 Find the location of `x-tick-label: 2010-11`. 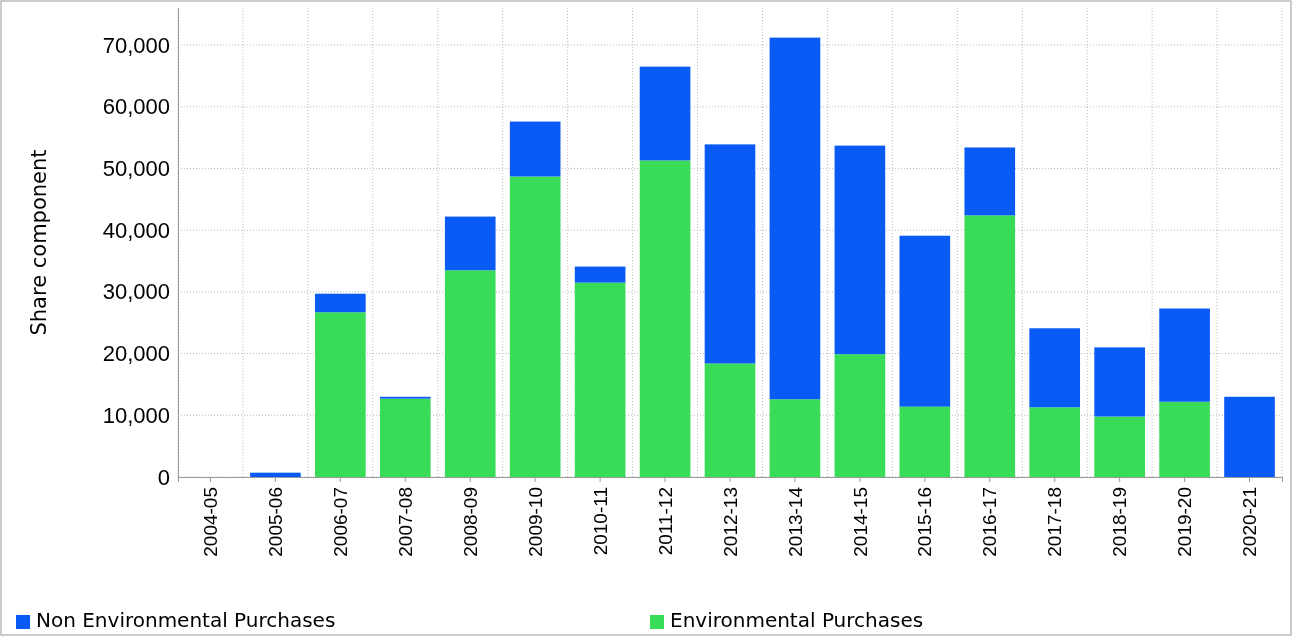

x-tick-label: 2010-11 is located at coordinates (600, 521).